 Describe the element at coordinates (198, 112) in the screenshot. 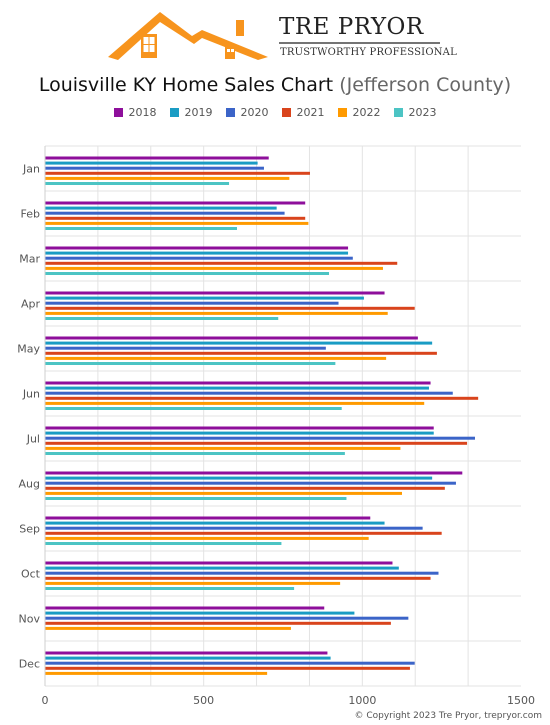

I see `legend-label: 2019` at that location.